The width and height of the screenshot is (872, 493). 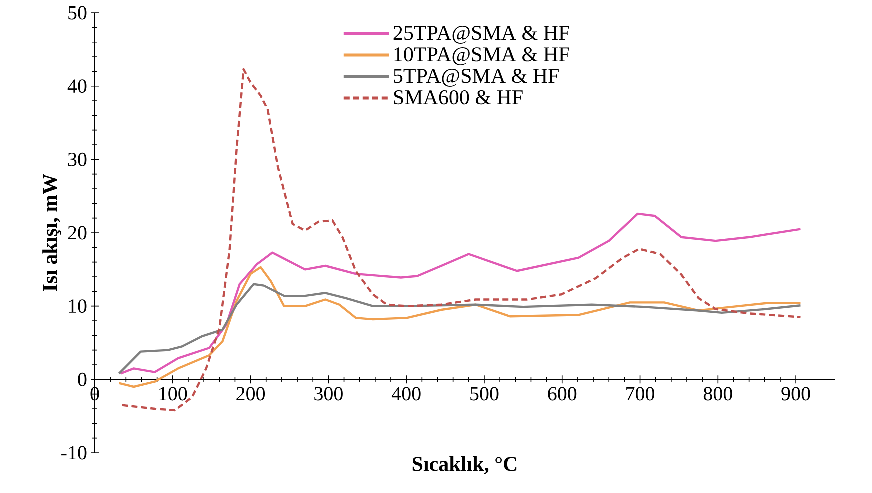 What do you see at coordinates (77, 159) in the screenshot?
I see `y-tick-label: 30` at bounding box center [77, 159].